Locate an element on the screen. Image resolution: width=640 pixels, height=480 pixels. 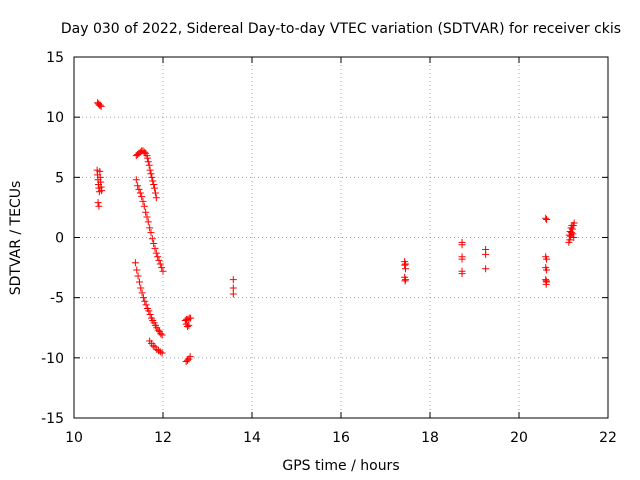
x-tick-labels: 10 12 14 16 18 20 22 is located at coordinates (341, 438).